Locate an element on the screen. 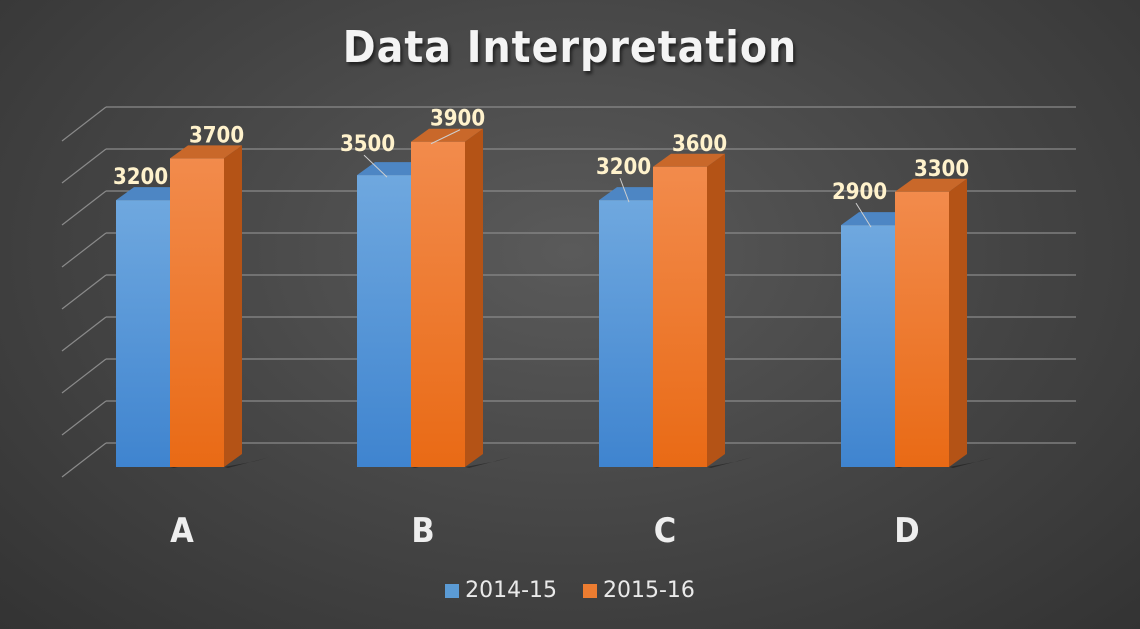 The height and width of the screenshot is (629, 1140). chart-title: Data Interpretation is located at coordinates (570, 47).